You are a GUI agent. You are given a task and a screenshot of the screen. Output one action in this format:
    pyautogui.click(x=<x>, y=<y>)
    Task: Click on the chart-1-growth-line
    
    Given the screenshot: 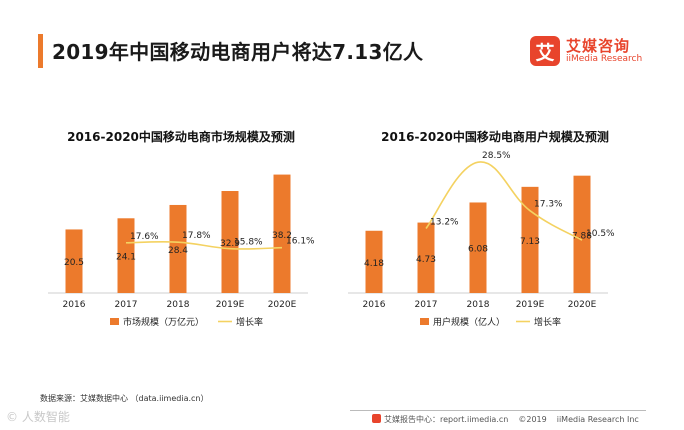 What is the action you would take?
    pyautogui.click(x=204, y=245)
    